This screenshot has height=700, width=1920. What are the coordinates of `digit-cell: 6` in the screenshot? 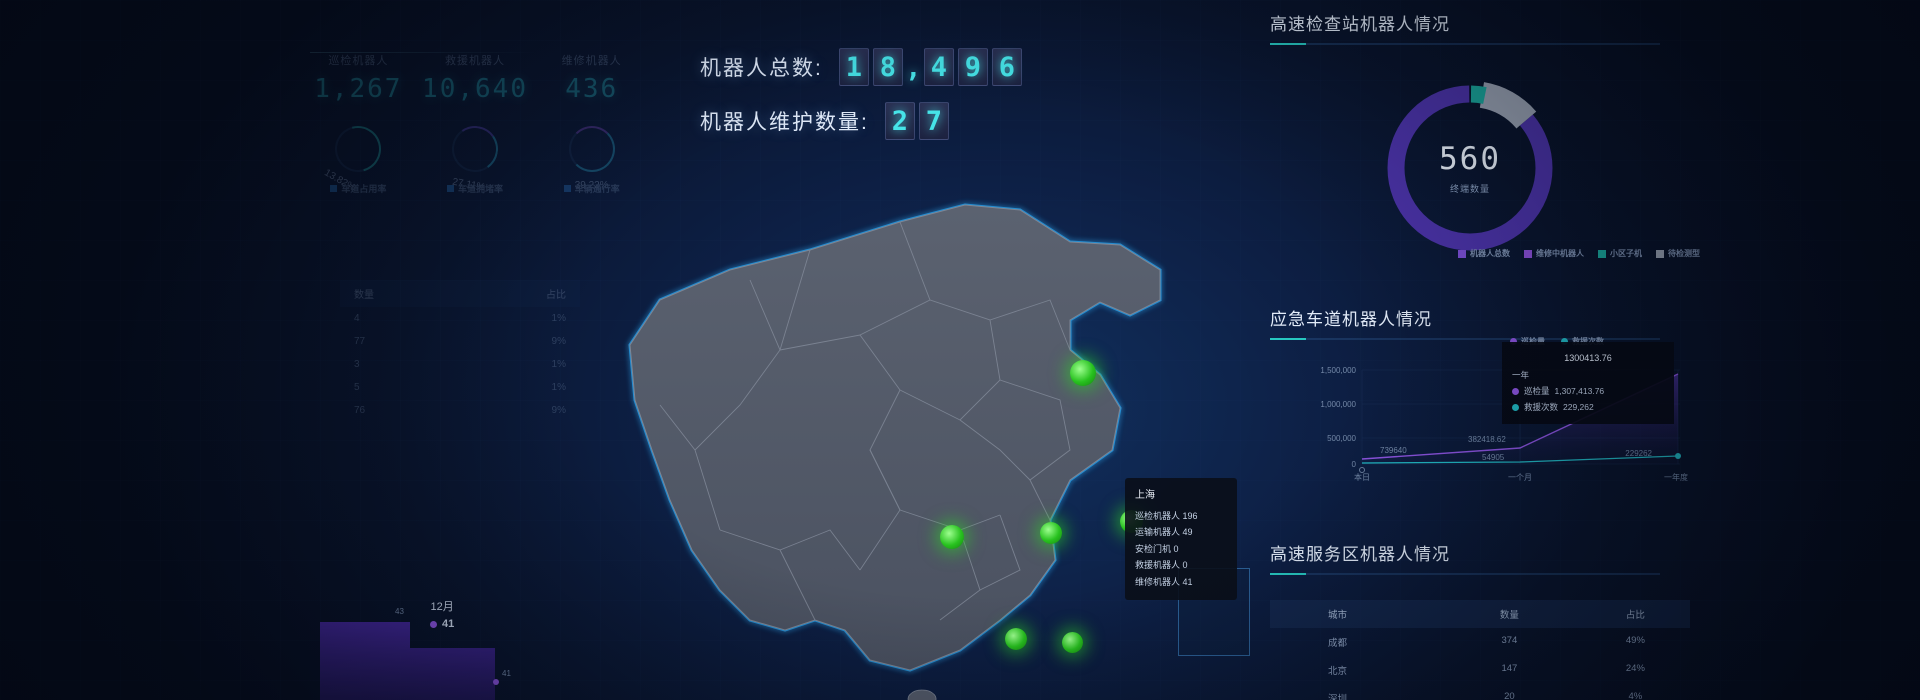 It's located at (1006, 67).